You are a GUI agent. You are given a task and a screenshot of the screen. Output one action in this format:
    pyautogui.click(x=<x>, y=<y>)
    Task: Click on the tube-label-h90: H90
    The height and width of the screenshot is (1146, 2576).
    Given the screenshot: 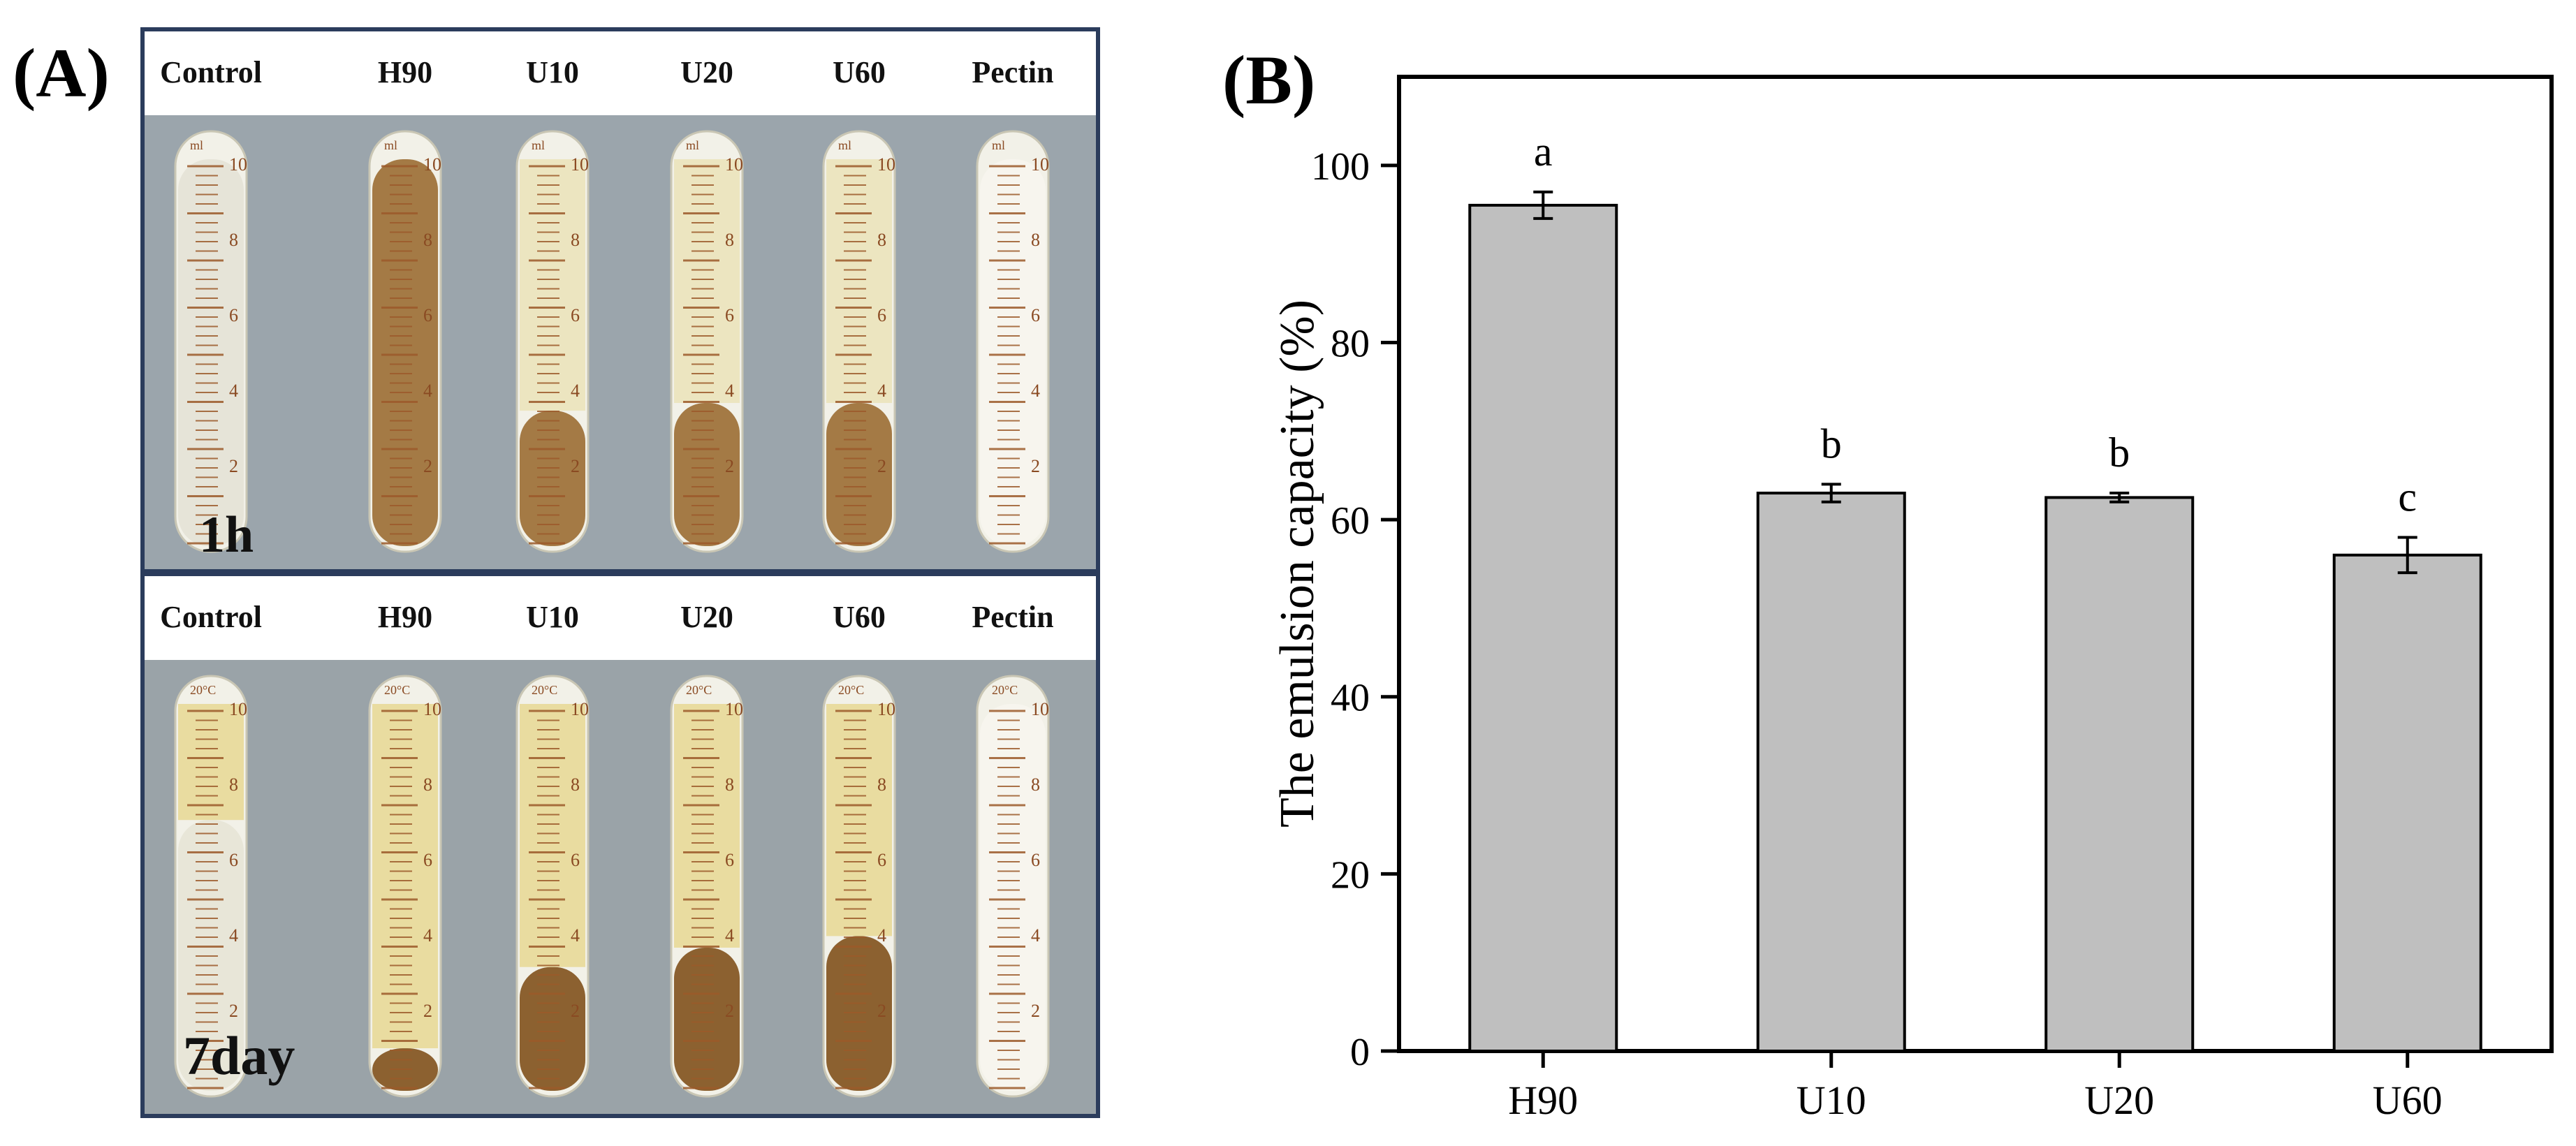 What is the action you would take?
    pyautogui.click(x=405, y=617)
    